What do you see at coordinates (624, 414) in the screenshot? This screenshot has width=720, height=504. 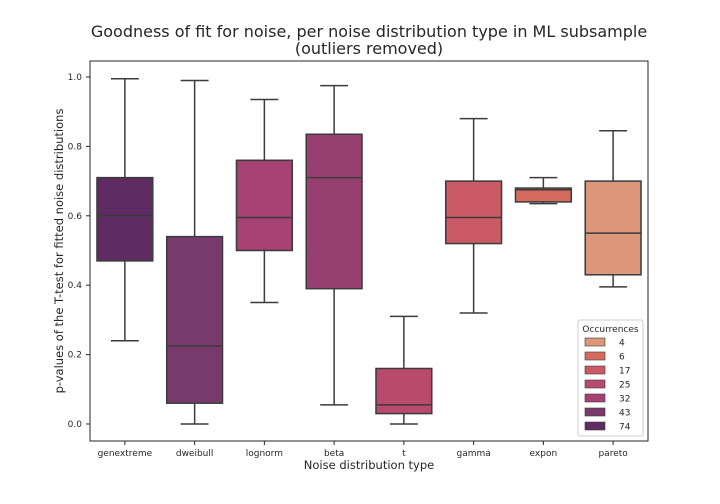 I see `legend-label: 43` at bounding box center [624, 414].